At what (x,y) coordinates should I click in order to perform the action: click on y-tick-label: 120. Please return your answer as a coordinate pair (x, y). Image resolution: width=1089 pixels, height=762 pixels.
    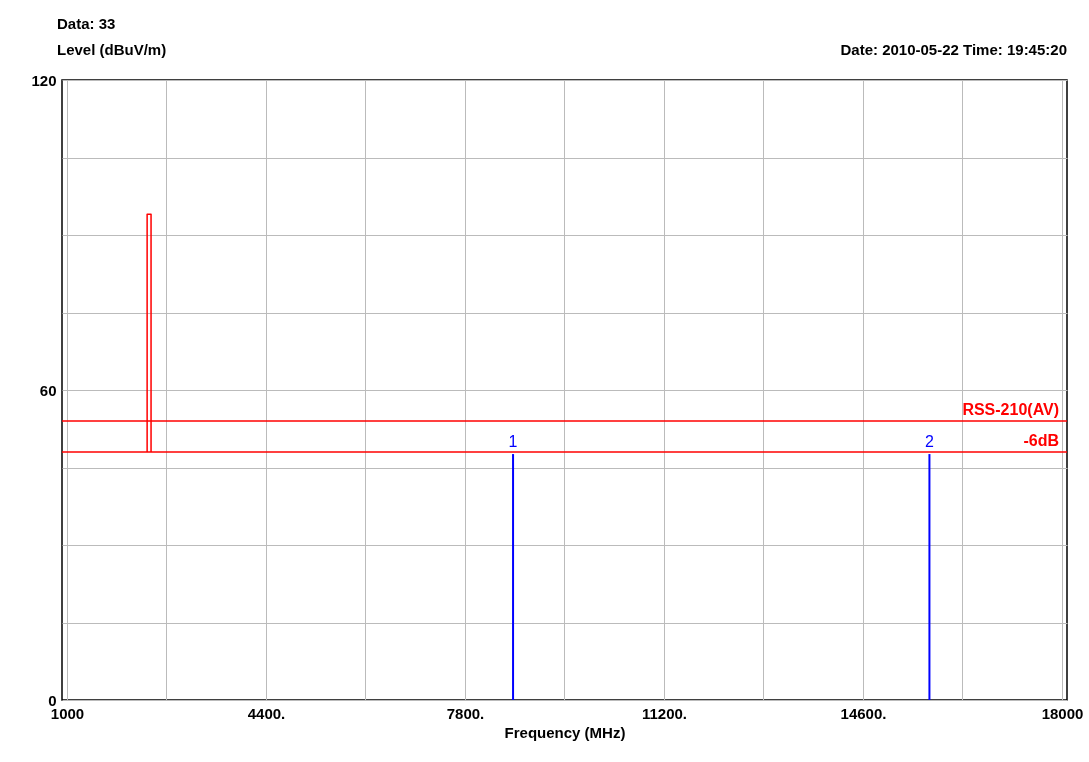
    Looking at the image, I should click on (44, 80).